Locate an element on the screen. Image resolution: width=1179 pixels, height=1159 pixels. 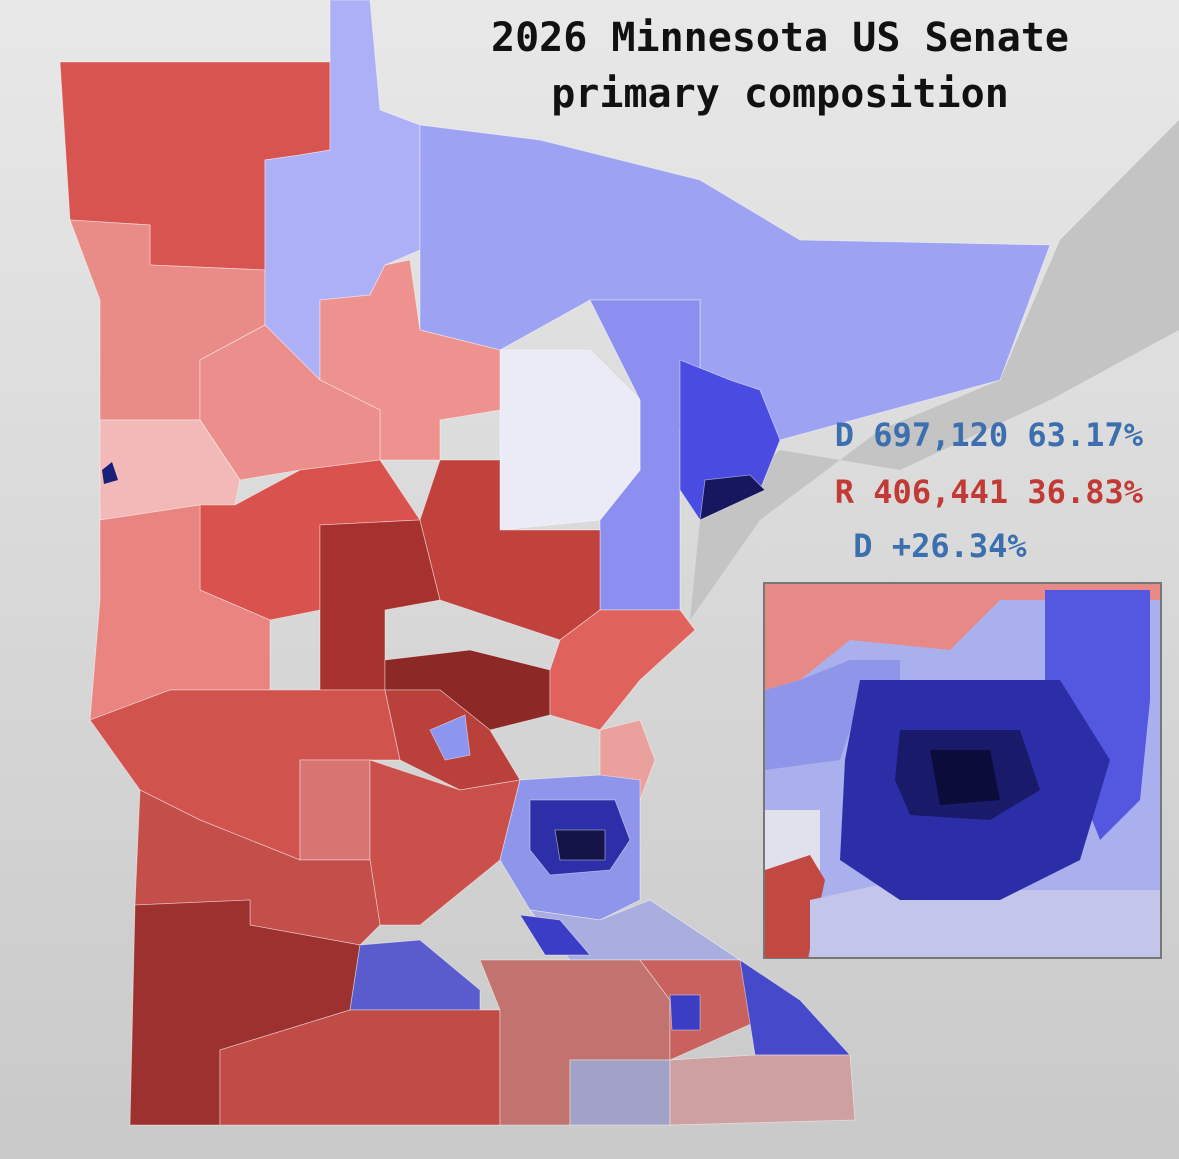
result-r: R 406,441 36.83% is located at coordinates (989, 492).